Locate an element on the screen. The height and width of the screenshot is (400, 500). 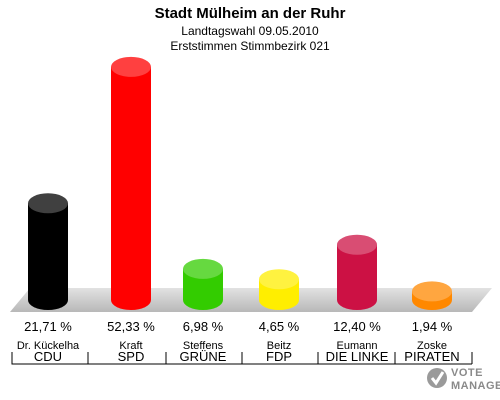
logo-line-2: MANAGER is located at coordinates (475, 386).